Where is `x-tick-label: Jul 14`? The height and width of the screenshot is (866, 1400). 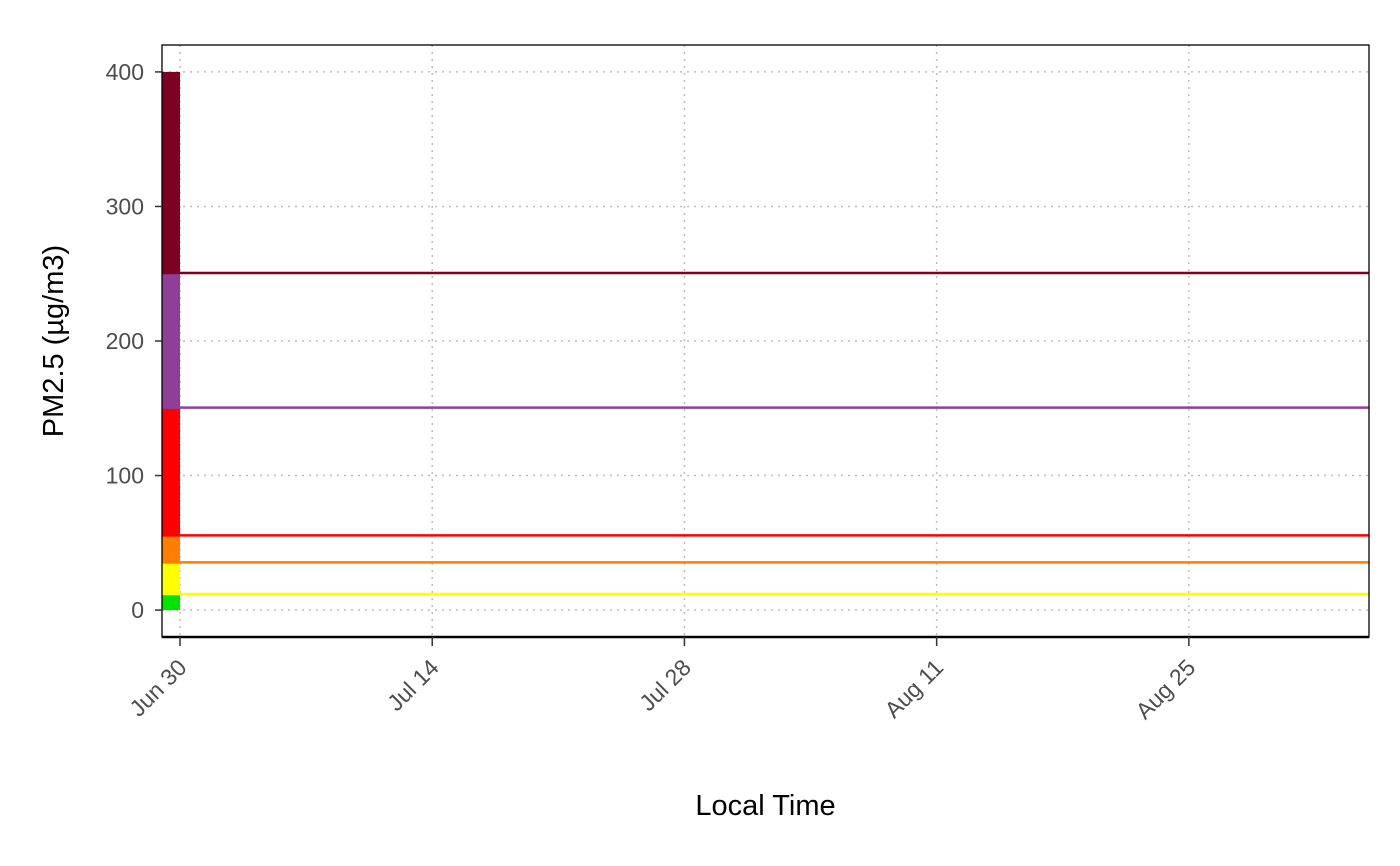
x-tick-label: Jul 14 is located at coordinates (413, 685).